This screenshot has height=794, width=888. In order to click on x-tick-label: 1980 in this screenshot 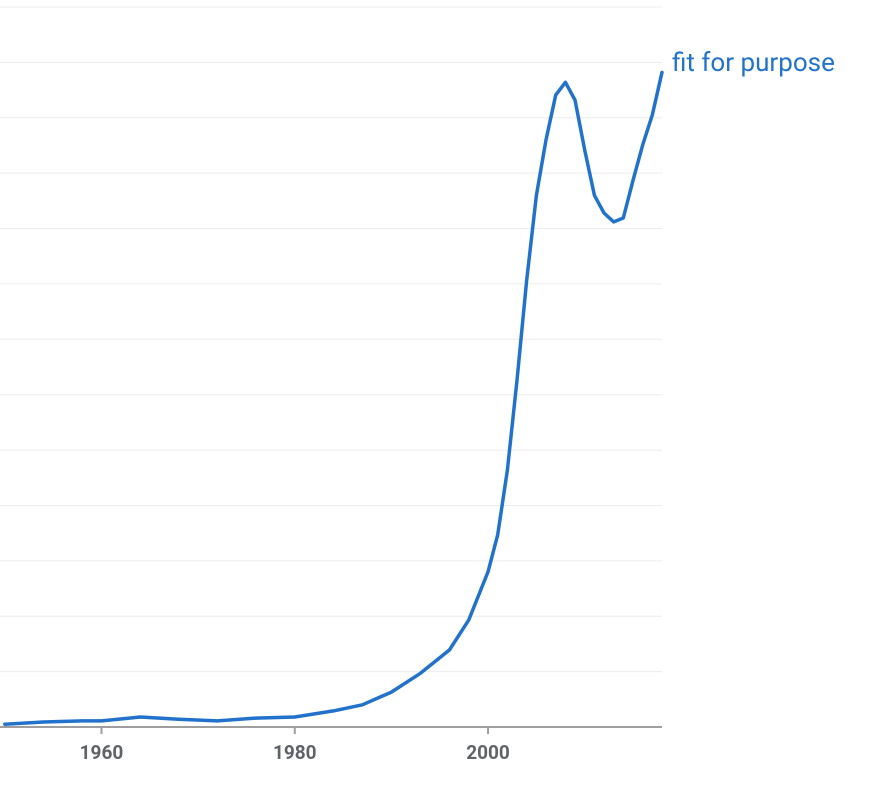, I will do `click(295, 752)`.